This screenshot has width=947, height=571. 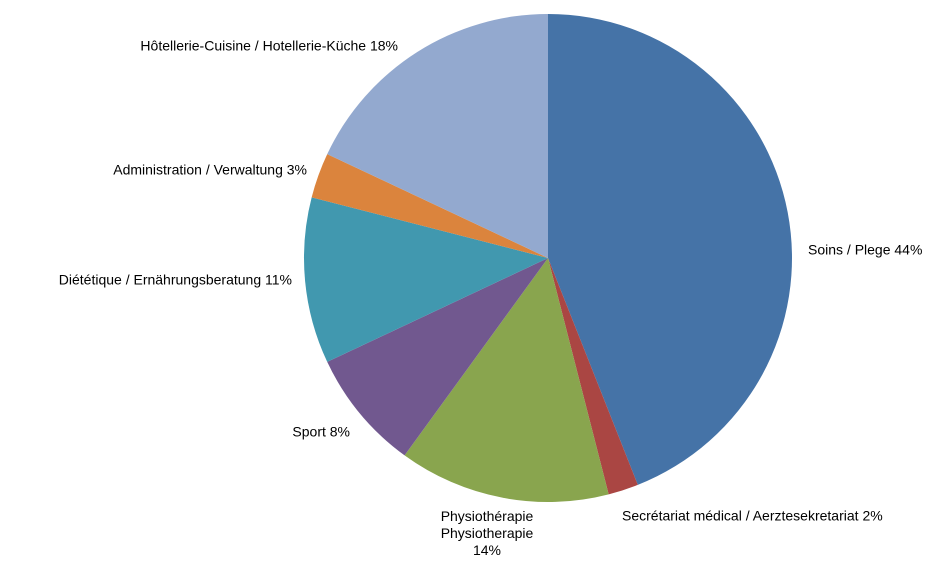 I want to click on slice-label: Sport 8%, so click(x=321, y=432).